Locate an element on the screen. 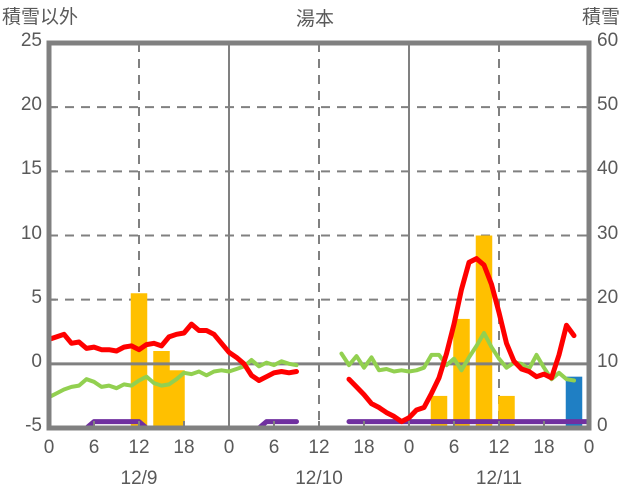 This screenshot has height=501, width=636. left-tick-label: 20 is located at coordinates (31, 105).